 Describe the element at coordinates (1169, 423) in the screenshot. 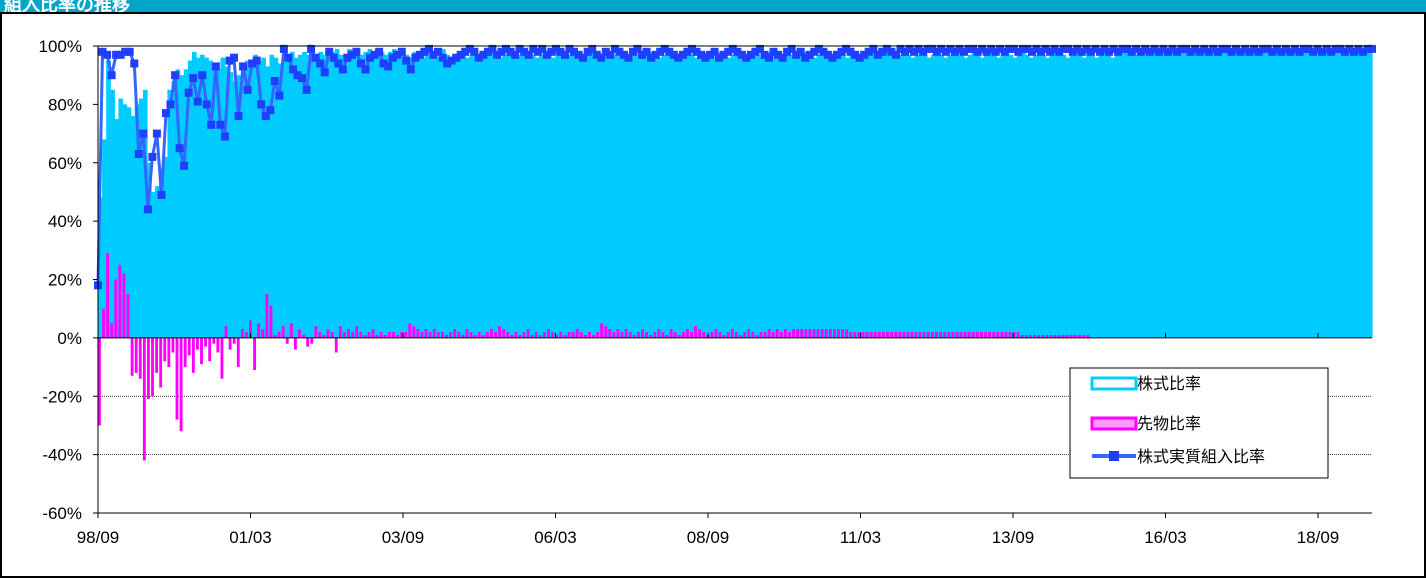

I see `legend-label-futures: 先物比率` at that location.